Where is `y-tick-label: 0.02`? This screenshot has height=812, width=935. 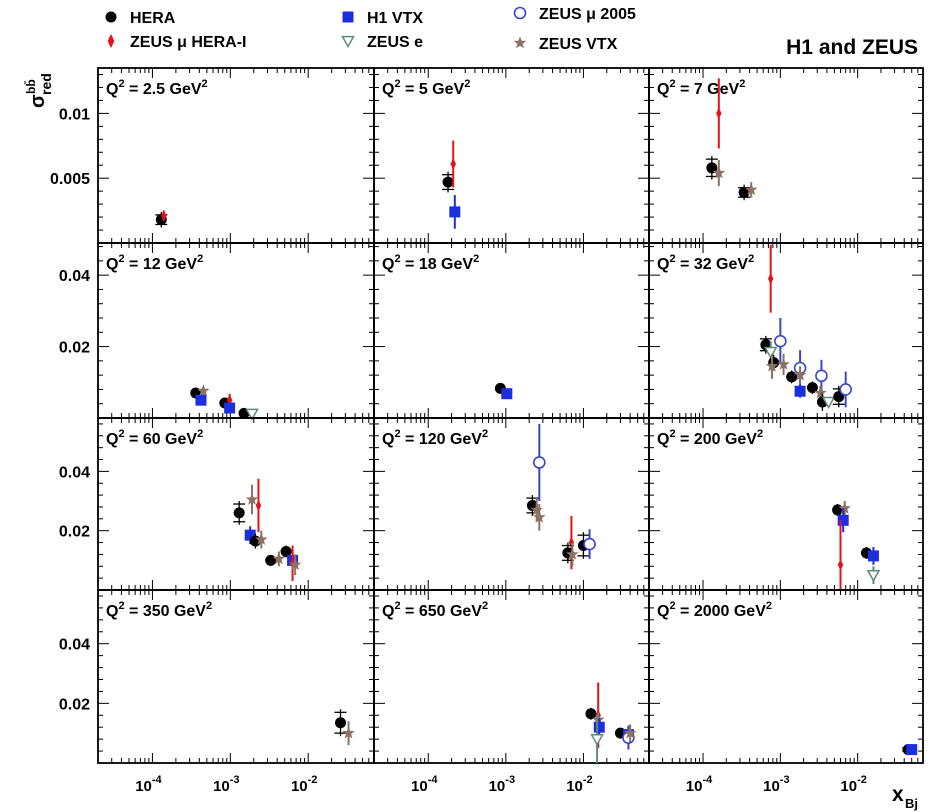 y-tick-label: 0.02 is located at coordinates (74, 532).